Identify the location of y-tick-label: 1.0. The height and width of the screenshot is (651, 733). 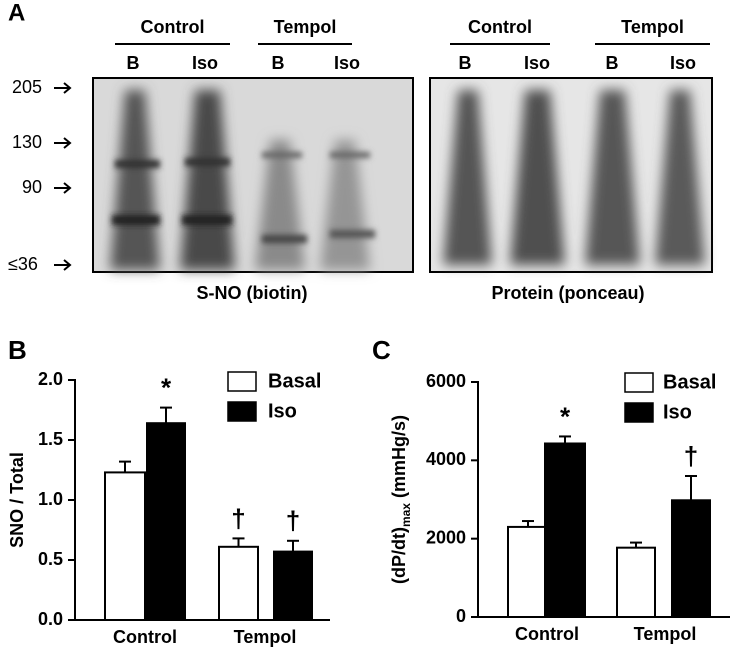
(50, 499).